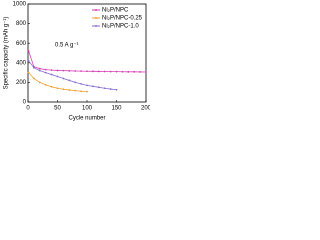  Describe the element at coordinates (86, 119) in the screenshot. I see `x-axis-label: Cycle number` at that location.